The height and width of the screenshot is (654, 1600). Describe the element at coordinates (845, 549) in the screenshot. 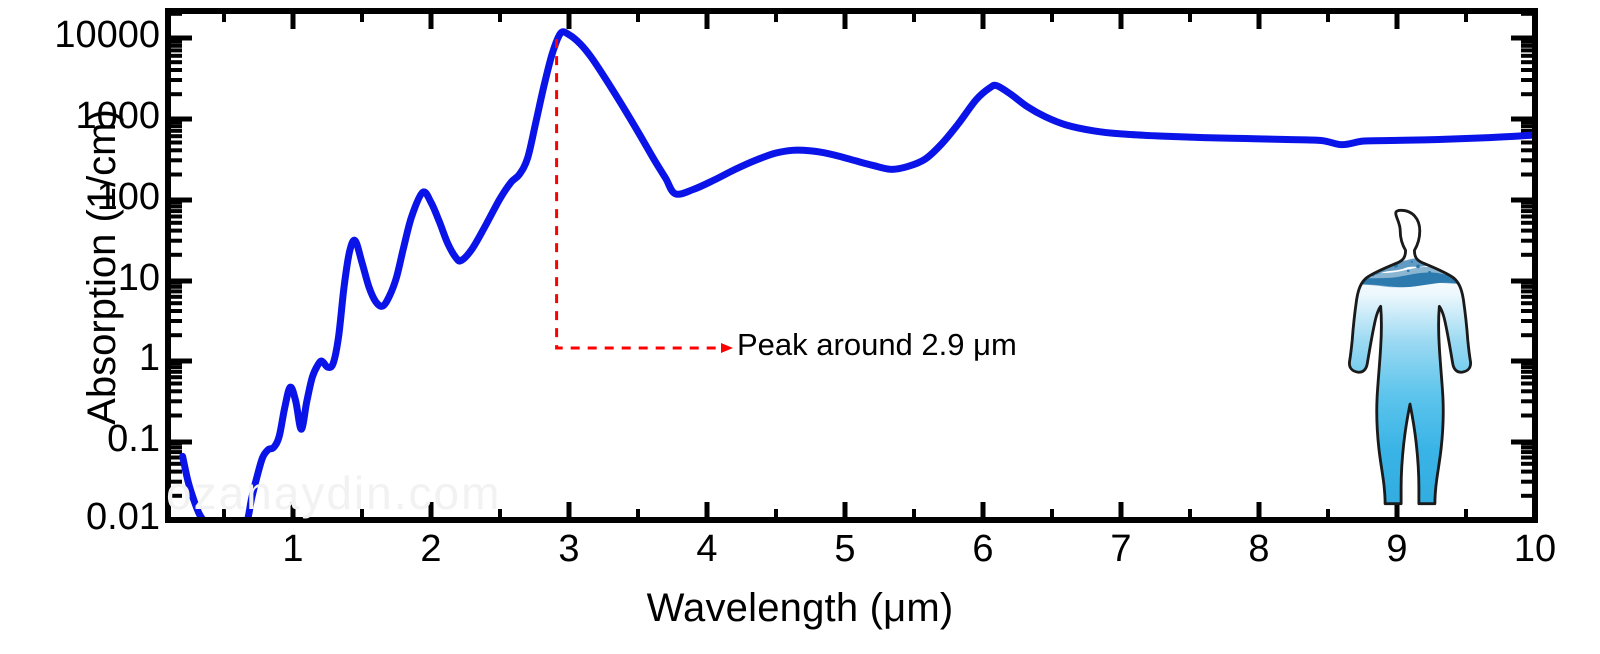

I see `xtick-label-5: 5` at that location.